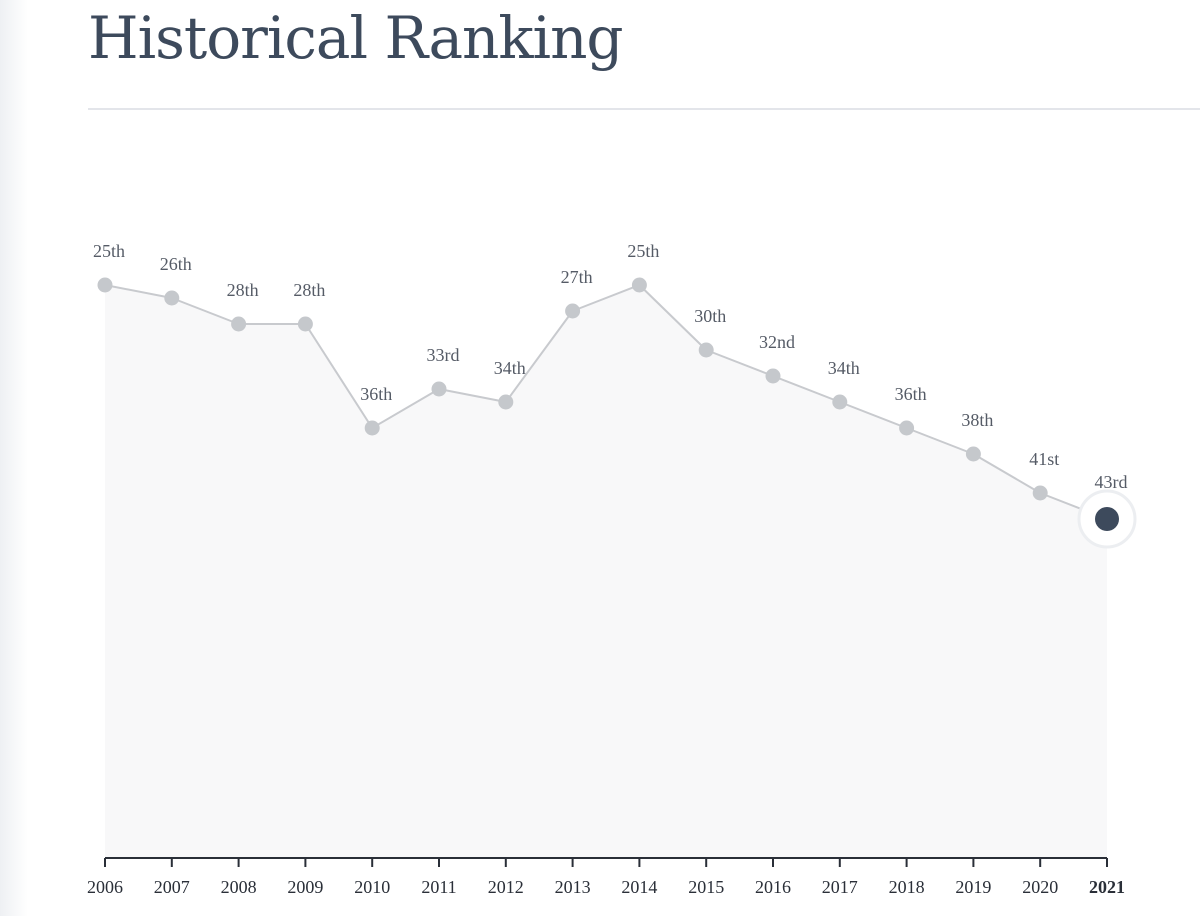  Describe the element at coordinates (840, 887) in the screenshot. I see `x-tick-label: 2017` at that location.